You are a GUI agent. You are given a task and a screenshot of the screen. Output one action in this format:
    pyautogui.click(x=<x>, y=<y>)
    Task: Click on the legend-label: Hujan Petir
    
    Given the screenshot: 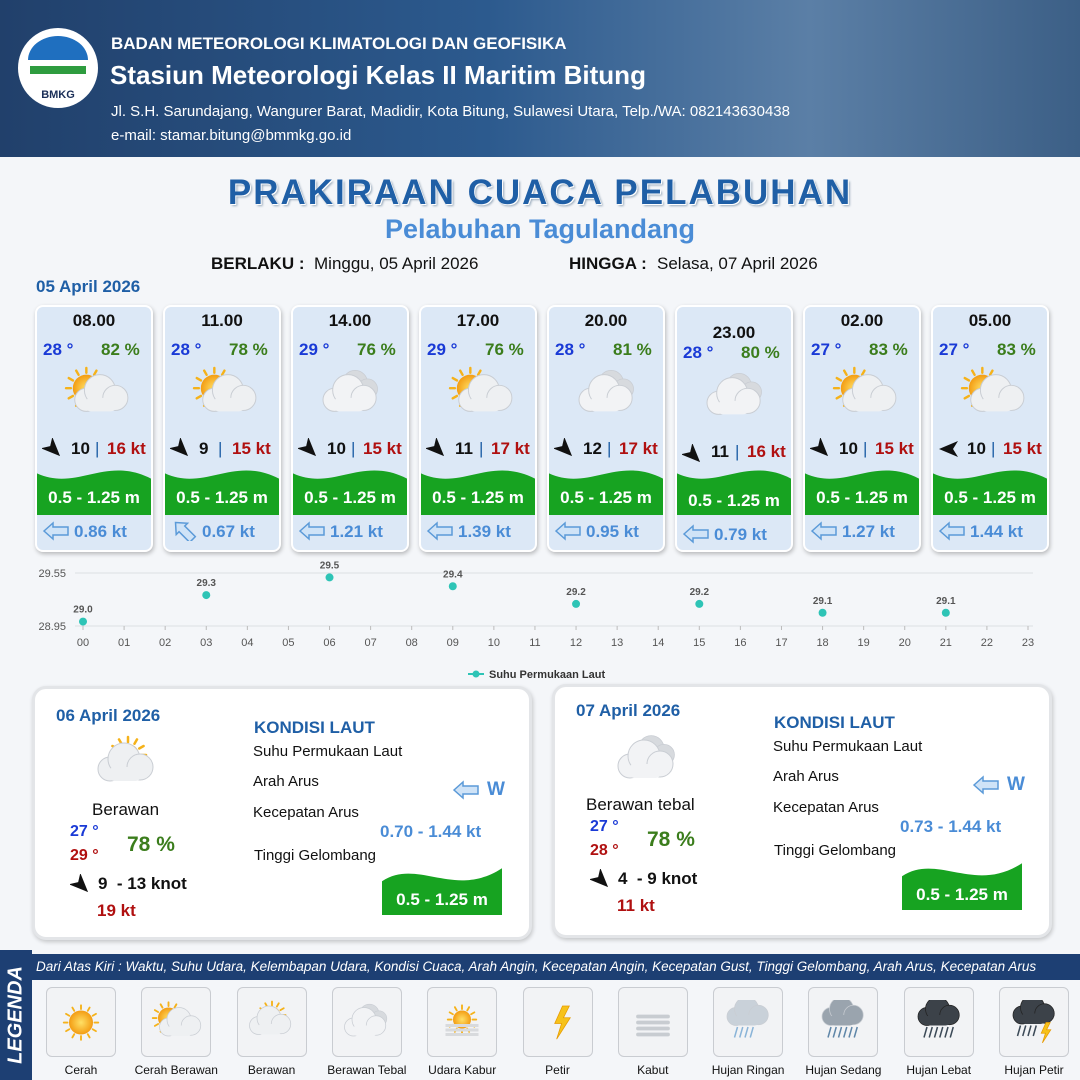 What is the action you would take?
    pyautogui.click(x=1034, y=1070)
    